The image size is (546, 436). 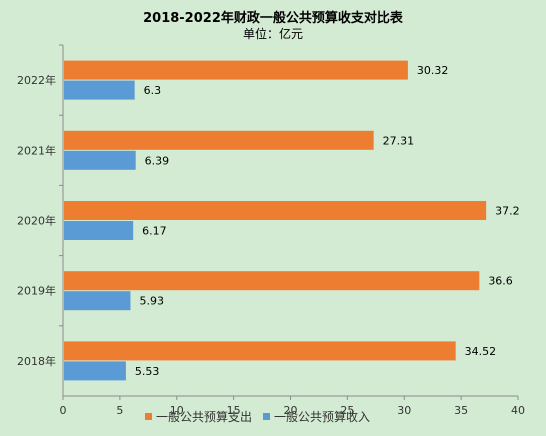 What do you see at coordinates (399, 140) in the screenshot?
I see `data-label: 27.31` at bounding box center [399, 140].